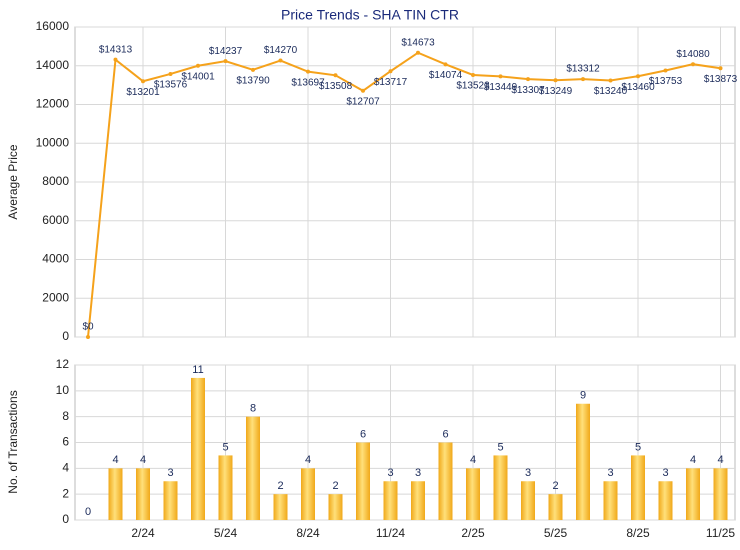 This screenshot has width=740, height=550. What do you see at coordinates (65, 519) in the screenshot?
I see `y-tick-label: 0` at bounding box center [65, 519].